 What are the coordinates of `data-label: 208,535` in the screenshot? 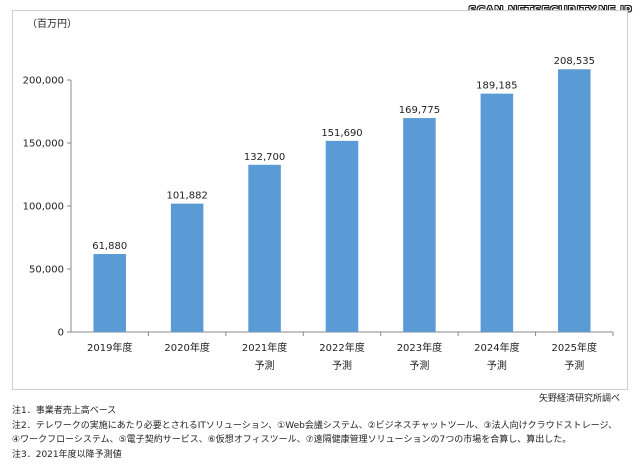 It's located at (574, 61).